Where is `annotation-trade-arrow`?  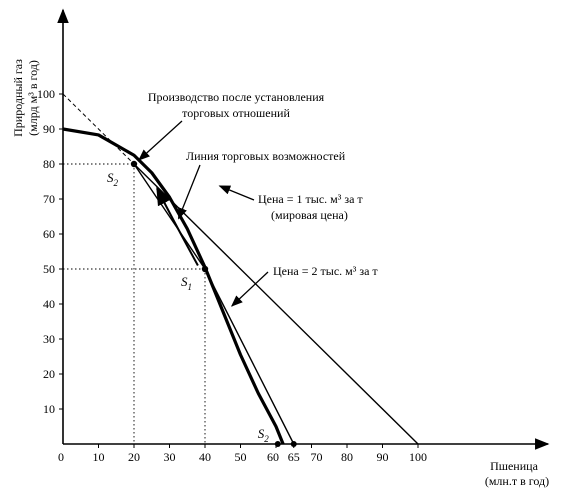
annotation-trade-arrow is located at coordinates (189, 192).